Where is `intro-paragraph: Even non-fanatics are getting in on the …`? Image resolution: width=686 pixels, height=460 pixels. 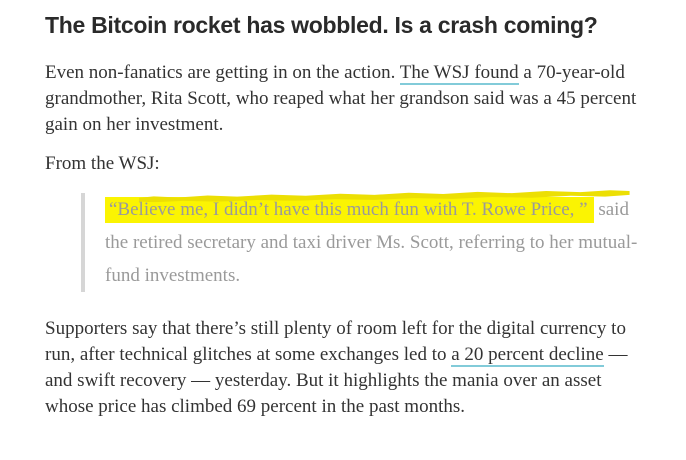 intro-paragraph: Even non-fanatics are getting in on the … is located at coordinates (345, 99).